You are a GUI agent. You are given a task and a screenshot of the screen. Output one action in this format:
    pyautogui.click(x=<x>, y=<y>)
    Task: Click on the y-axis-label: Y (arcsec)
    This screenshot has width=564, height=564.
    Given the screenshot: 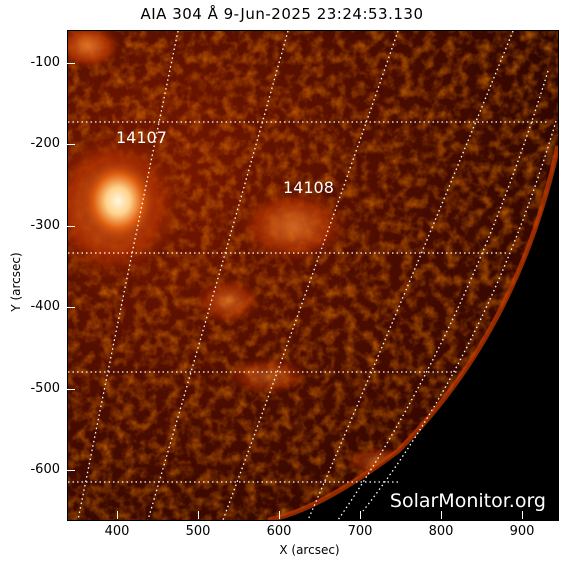 What is the action you would take?
    pyautogui.click(x=16, y=282)
    